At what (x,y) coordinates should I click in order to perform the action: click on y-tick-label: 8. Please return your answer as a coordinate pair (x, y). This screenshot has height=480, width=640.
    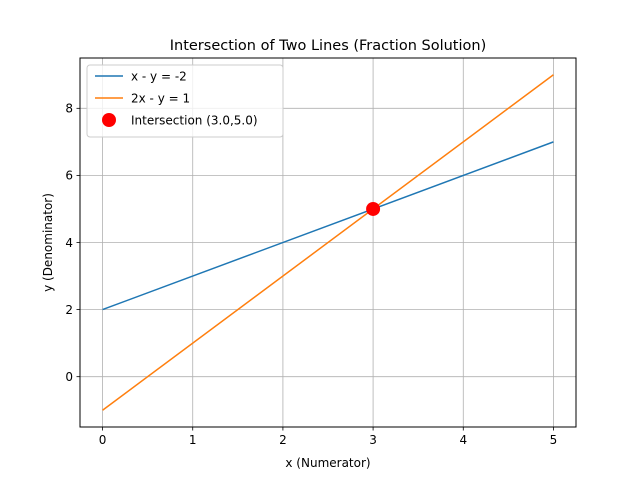
    Looking at the image, I should click on (69, 109).